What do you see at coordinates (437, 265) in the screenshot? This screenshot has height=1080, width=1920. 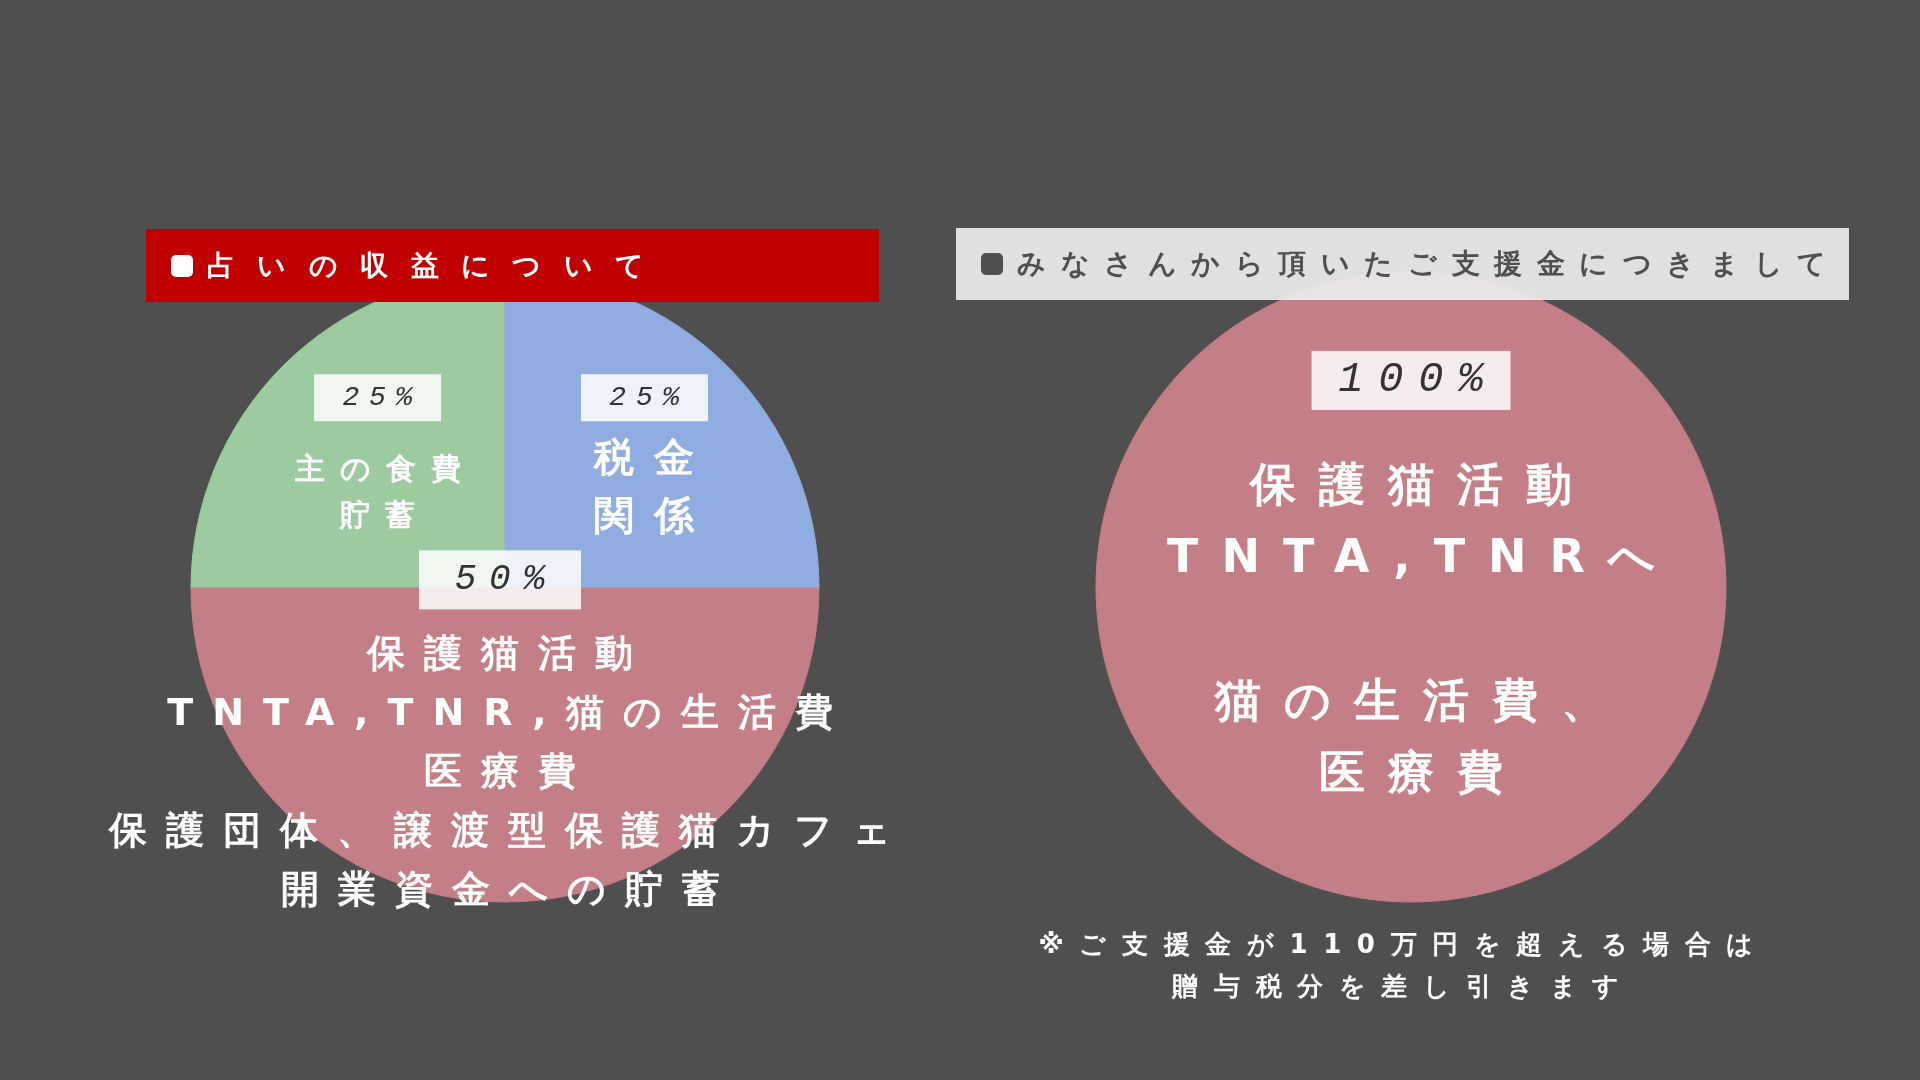 I see `chart-title: 占いの収益について` at bounding box center [437, 265].